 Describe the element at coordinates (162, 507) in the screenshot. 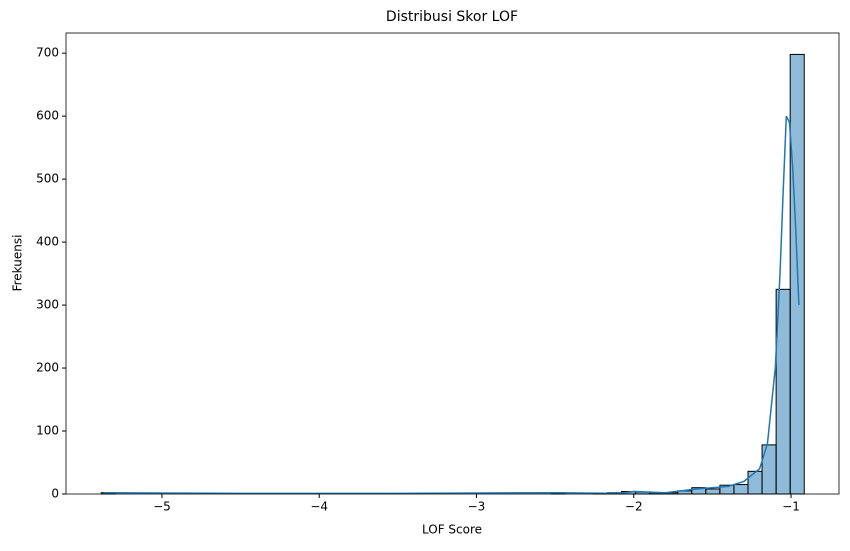

I see `x-tick-label: −5` at that location.